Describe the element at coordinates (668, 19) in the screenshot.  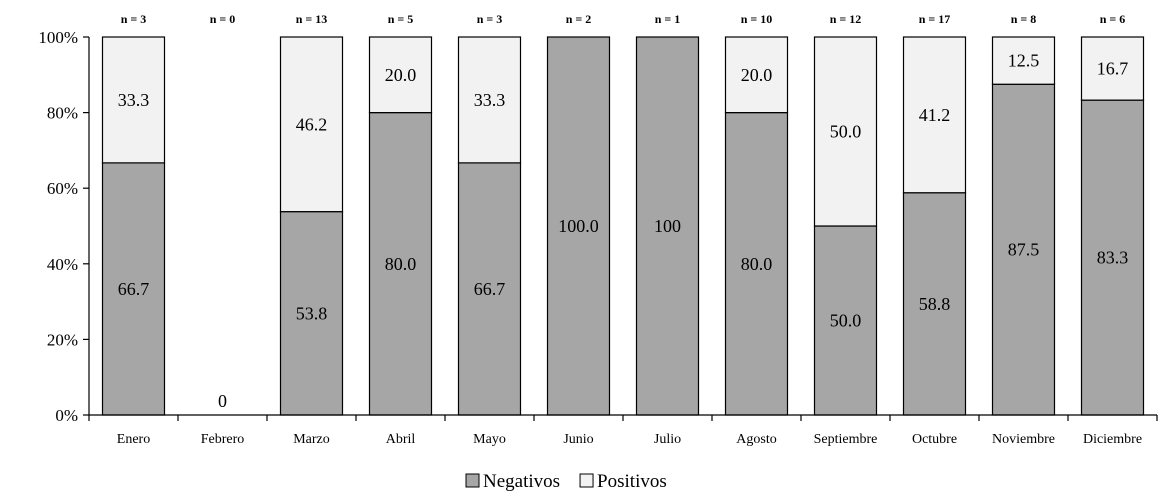
I see `n-label: n = 1` at that location.